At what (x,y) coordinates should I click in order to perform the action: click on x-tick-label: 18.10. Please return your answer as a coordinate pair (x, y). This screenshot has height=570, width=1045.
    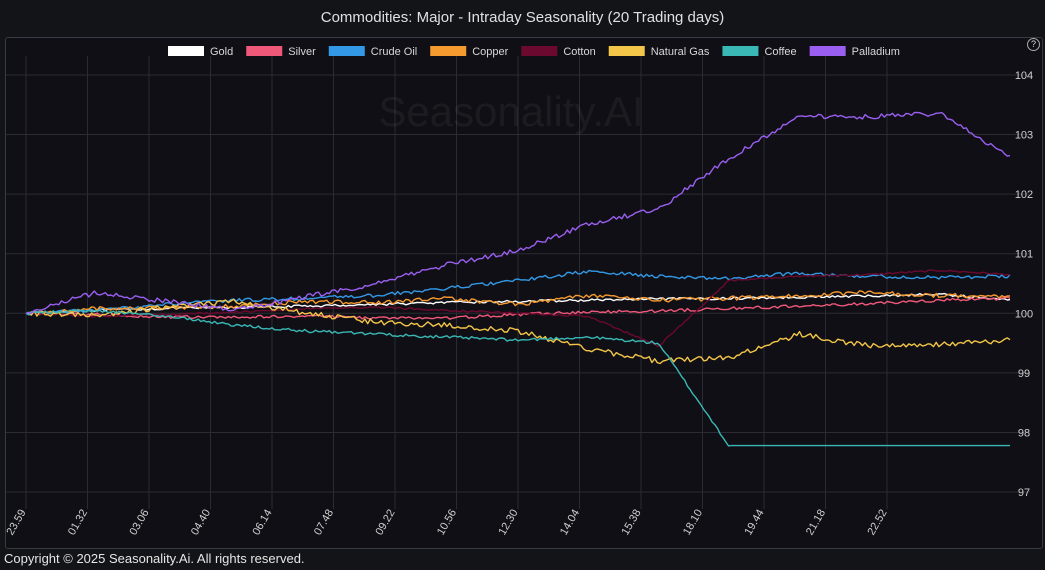
    Looking at the image, I should click on (693, 523).